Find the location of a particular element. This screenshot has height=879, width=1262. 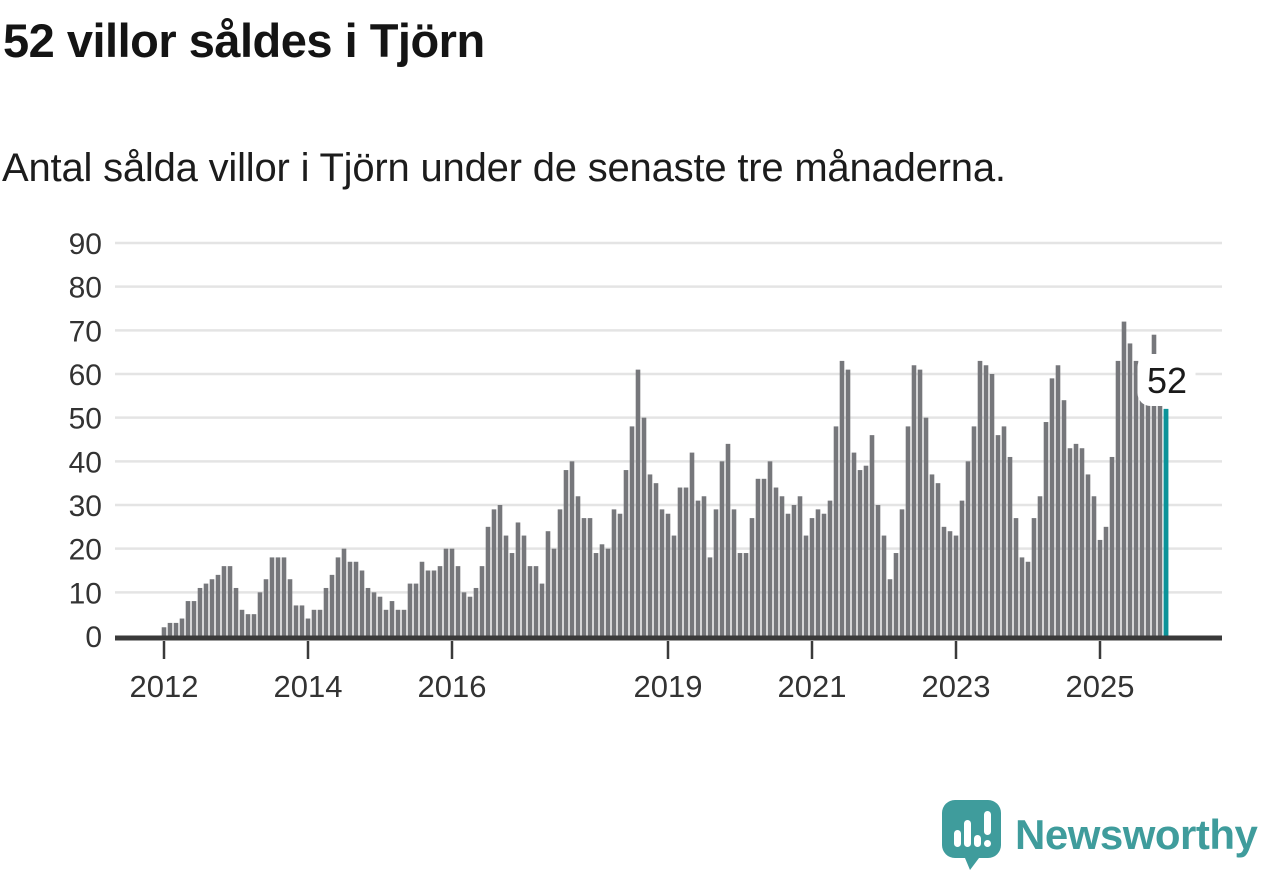

x-axis-tick-label: 2014 is located at coordinates (308, 686).